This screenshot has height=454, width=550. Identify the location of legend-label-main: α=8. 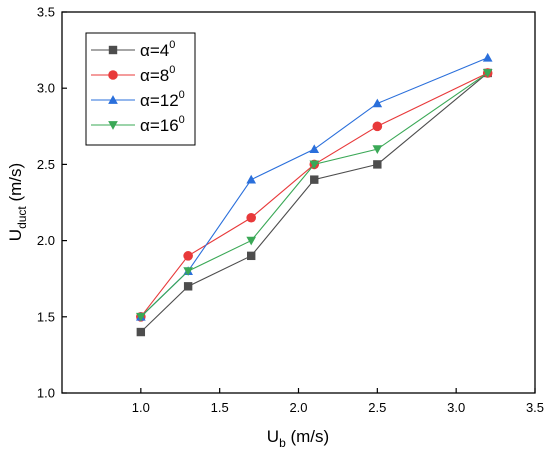
(154, 75).